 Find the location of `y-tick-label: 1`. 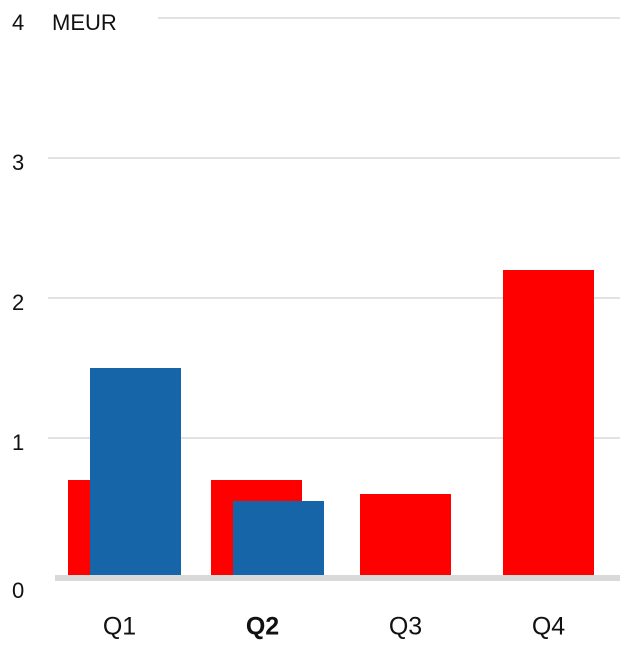

y-tick-label: 1 is located at coordinates (18, 442).